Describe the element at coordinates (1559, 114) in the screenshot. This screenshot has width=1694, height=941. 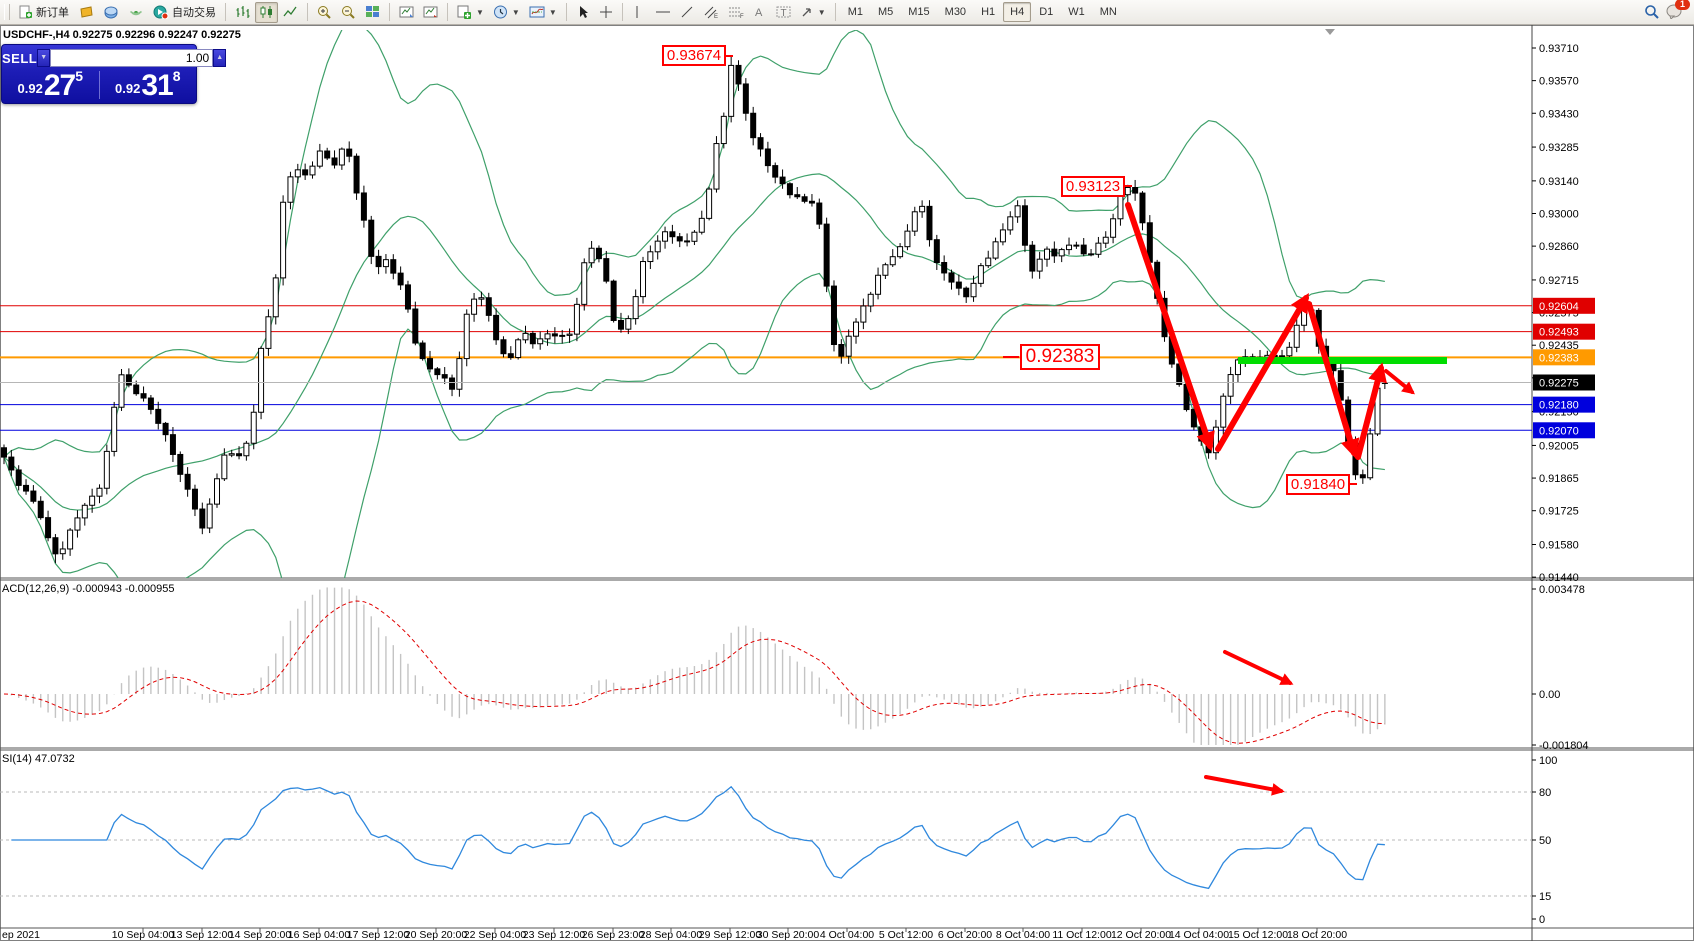
I see `price-axis-tick: 0.93430` at that location.